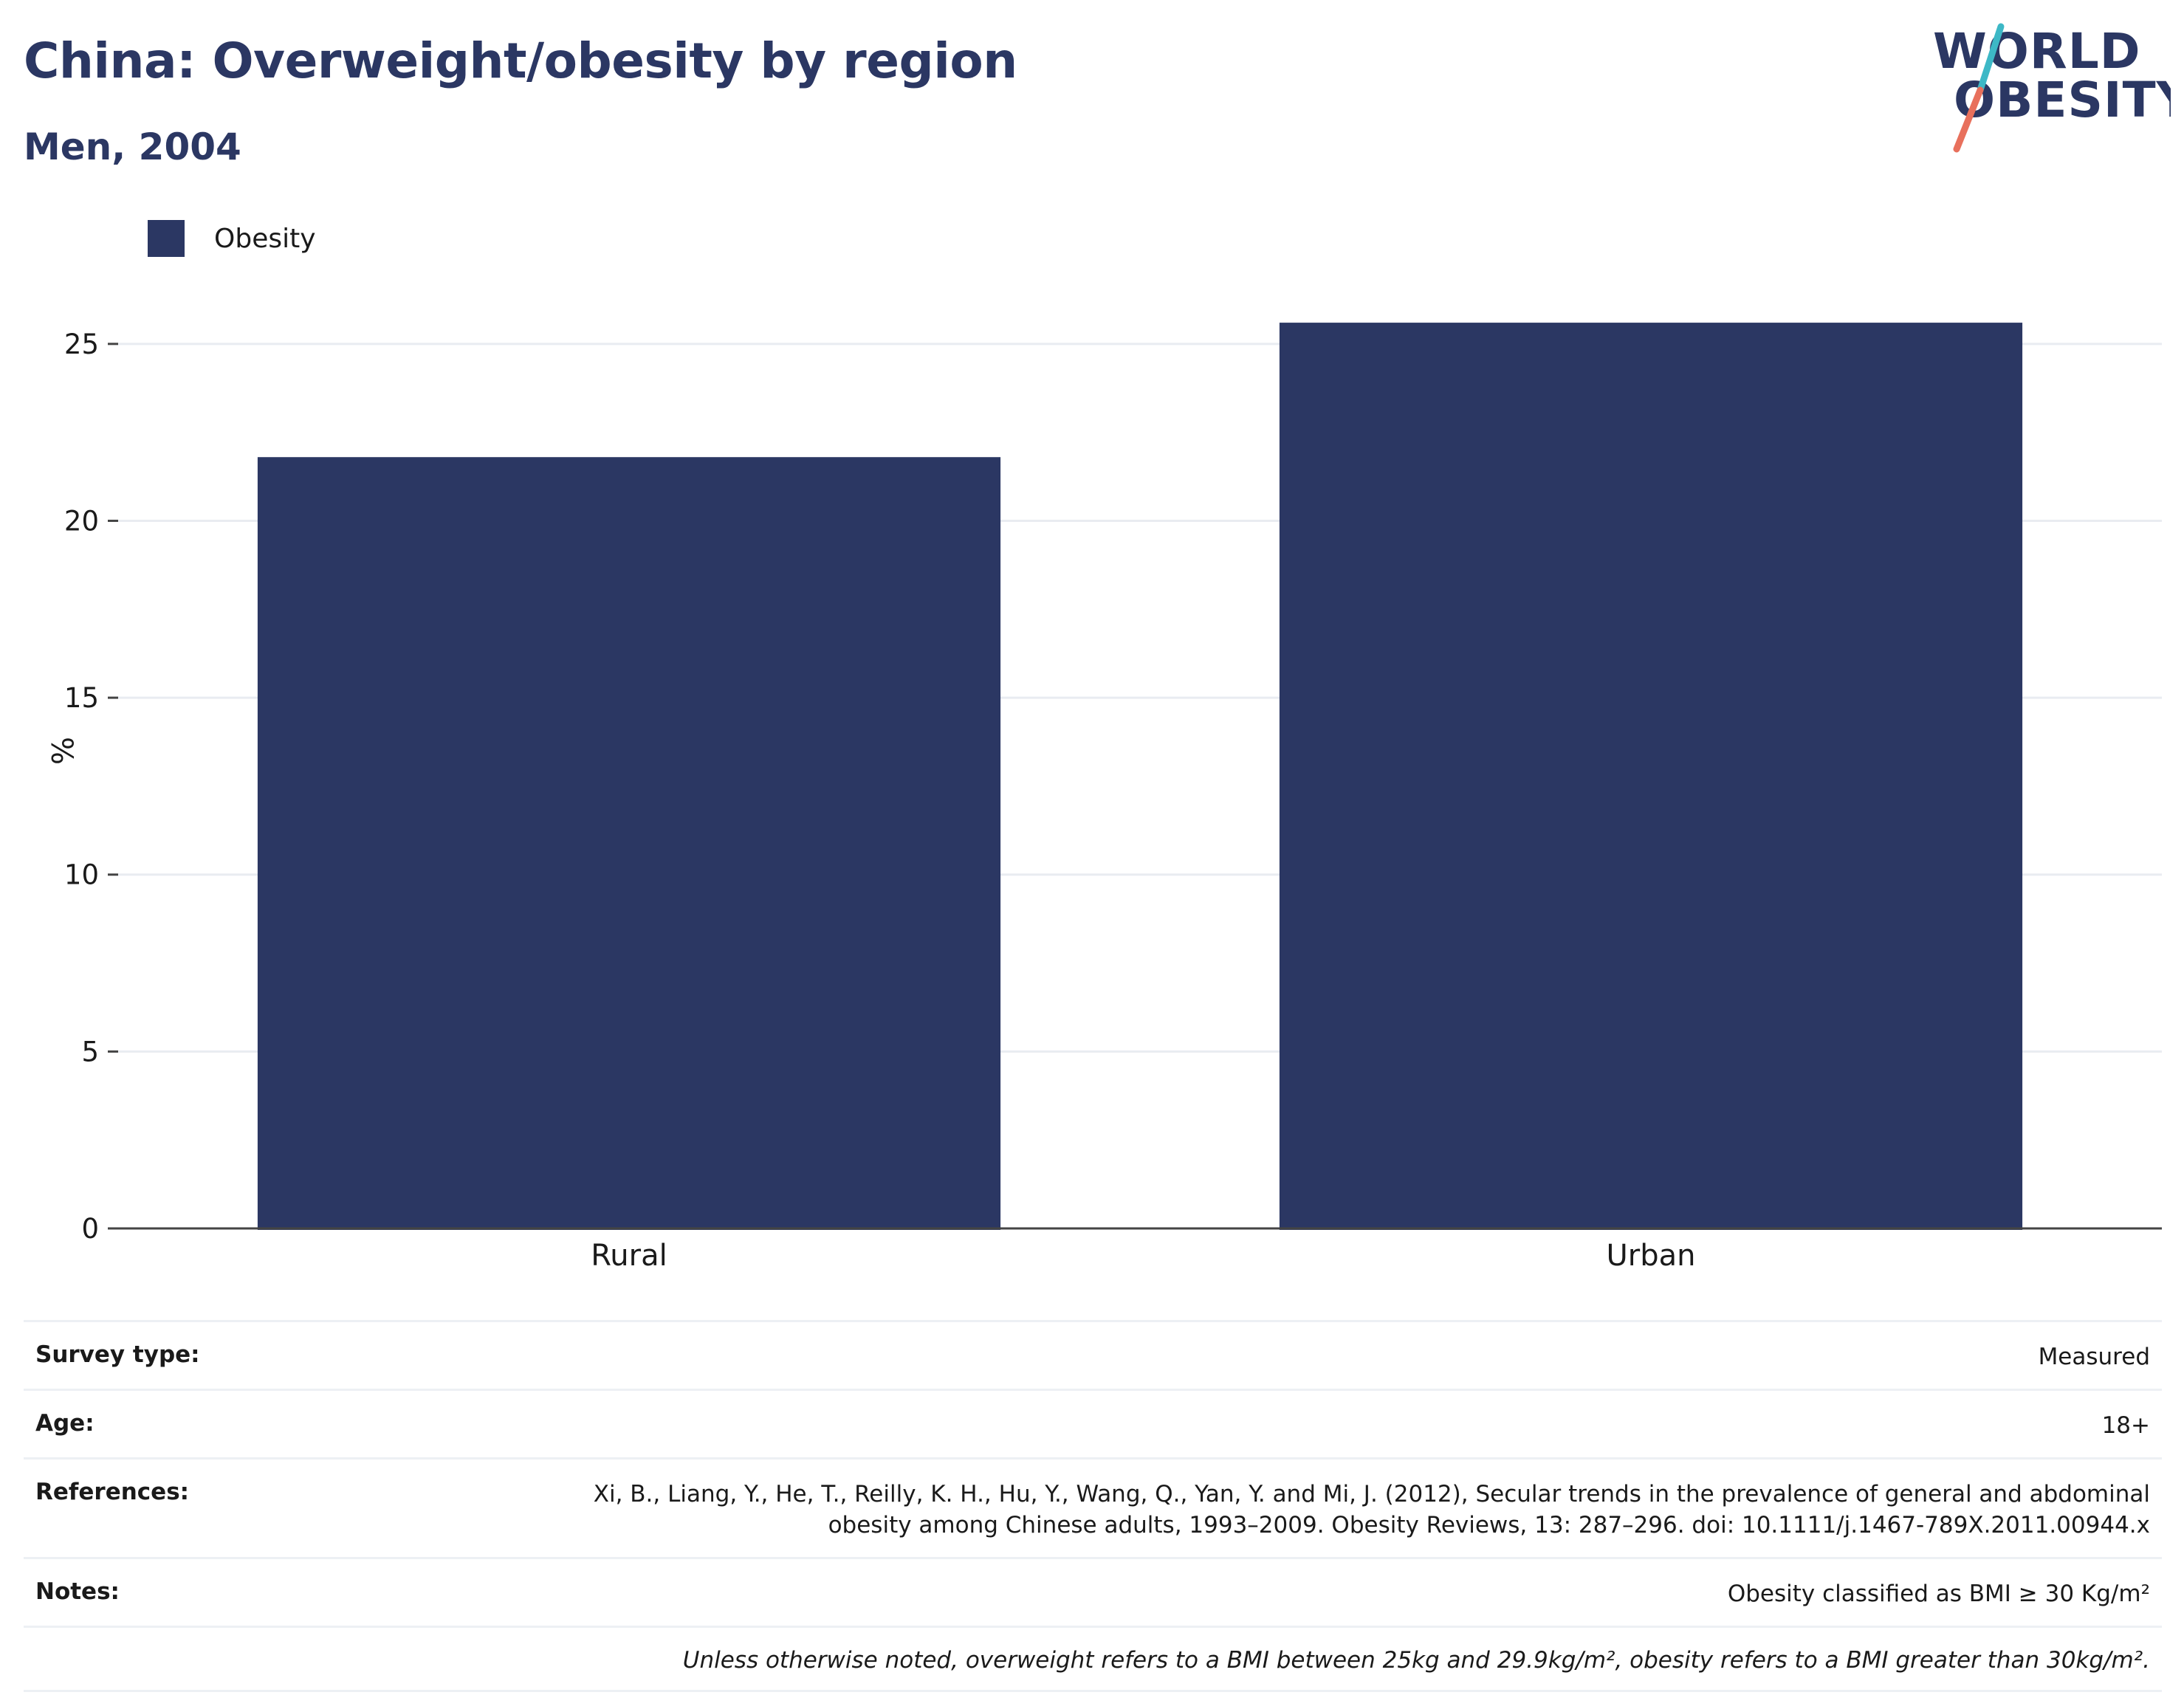 This screenshot has height=1695, width=2184. Describe the element at coordinates (61, 751) in the screenshot. I see `y-axis-label: %` at that location.